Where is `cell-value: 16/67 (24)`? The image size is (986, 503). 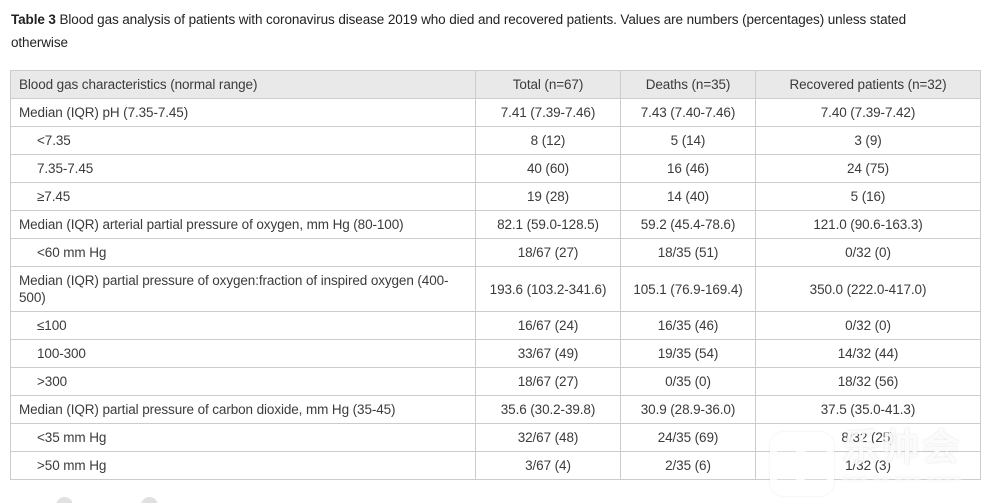
cell-value: 16/67 (24) is located at coordinates (548, 325).